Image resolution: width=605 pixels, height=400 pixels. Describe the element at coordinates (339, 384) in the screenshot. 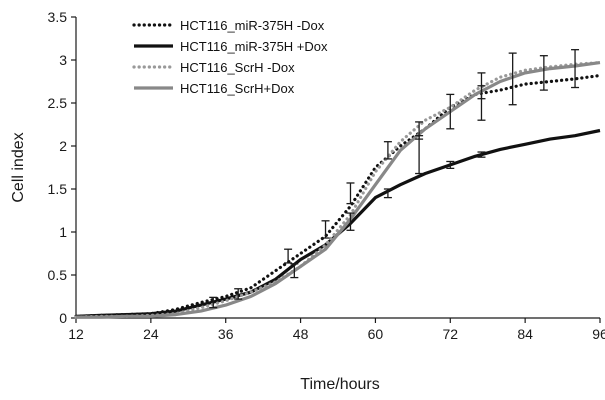

I see `x-axis-title: Time/hours` at that location.